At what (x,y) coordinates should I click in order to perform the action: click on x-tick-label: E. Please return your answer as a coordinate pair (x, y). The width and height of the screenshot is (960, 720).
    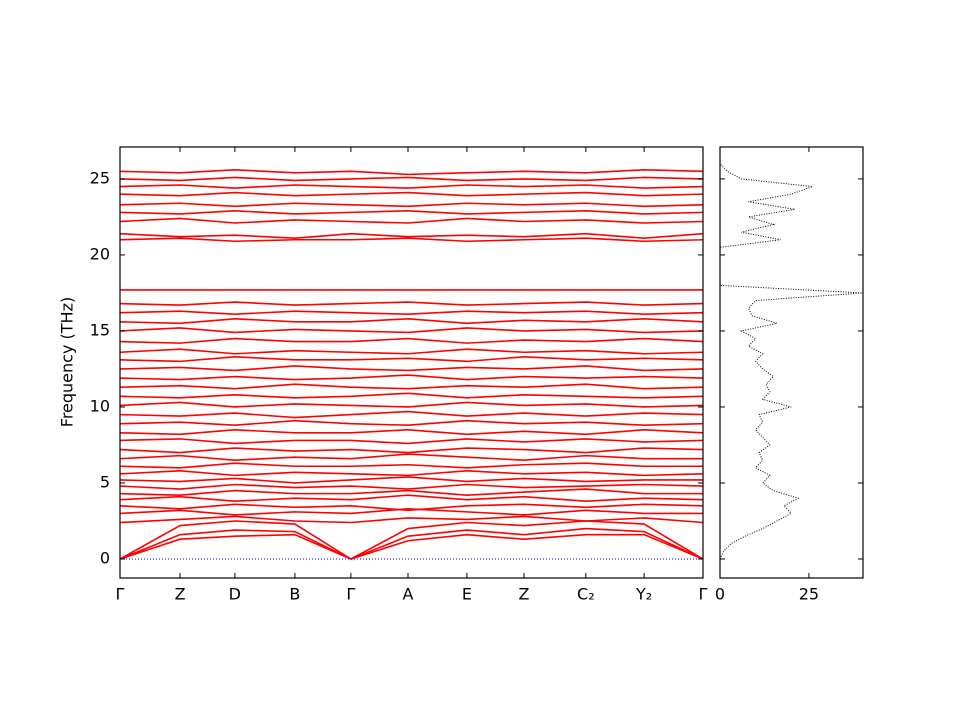
    Looking at the image, I should click on (467, 594).